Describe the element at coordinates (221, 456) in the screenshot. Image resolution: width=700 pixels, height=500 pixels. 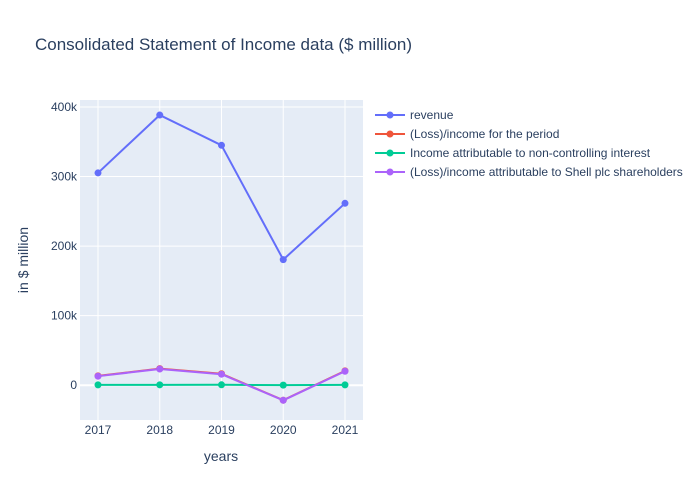
I see `x-axis-title: years` at that location.